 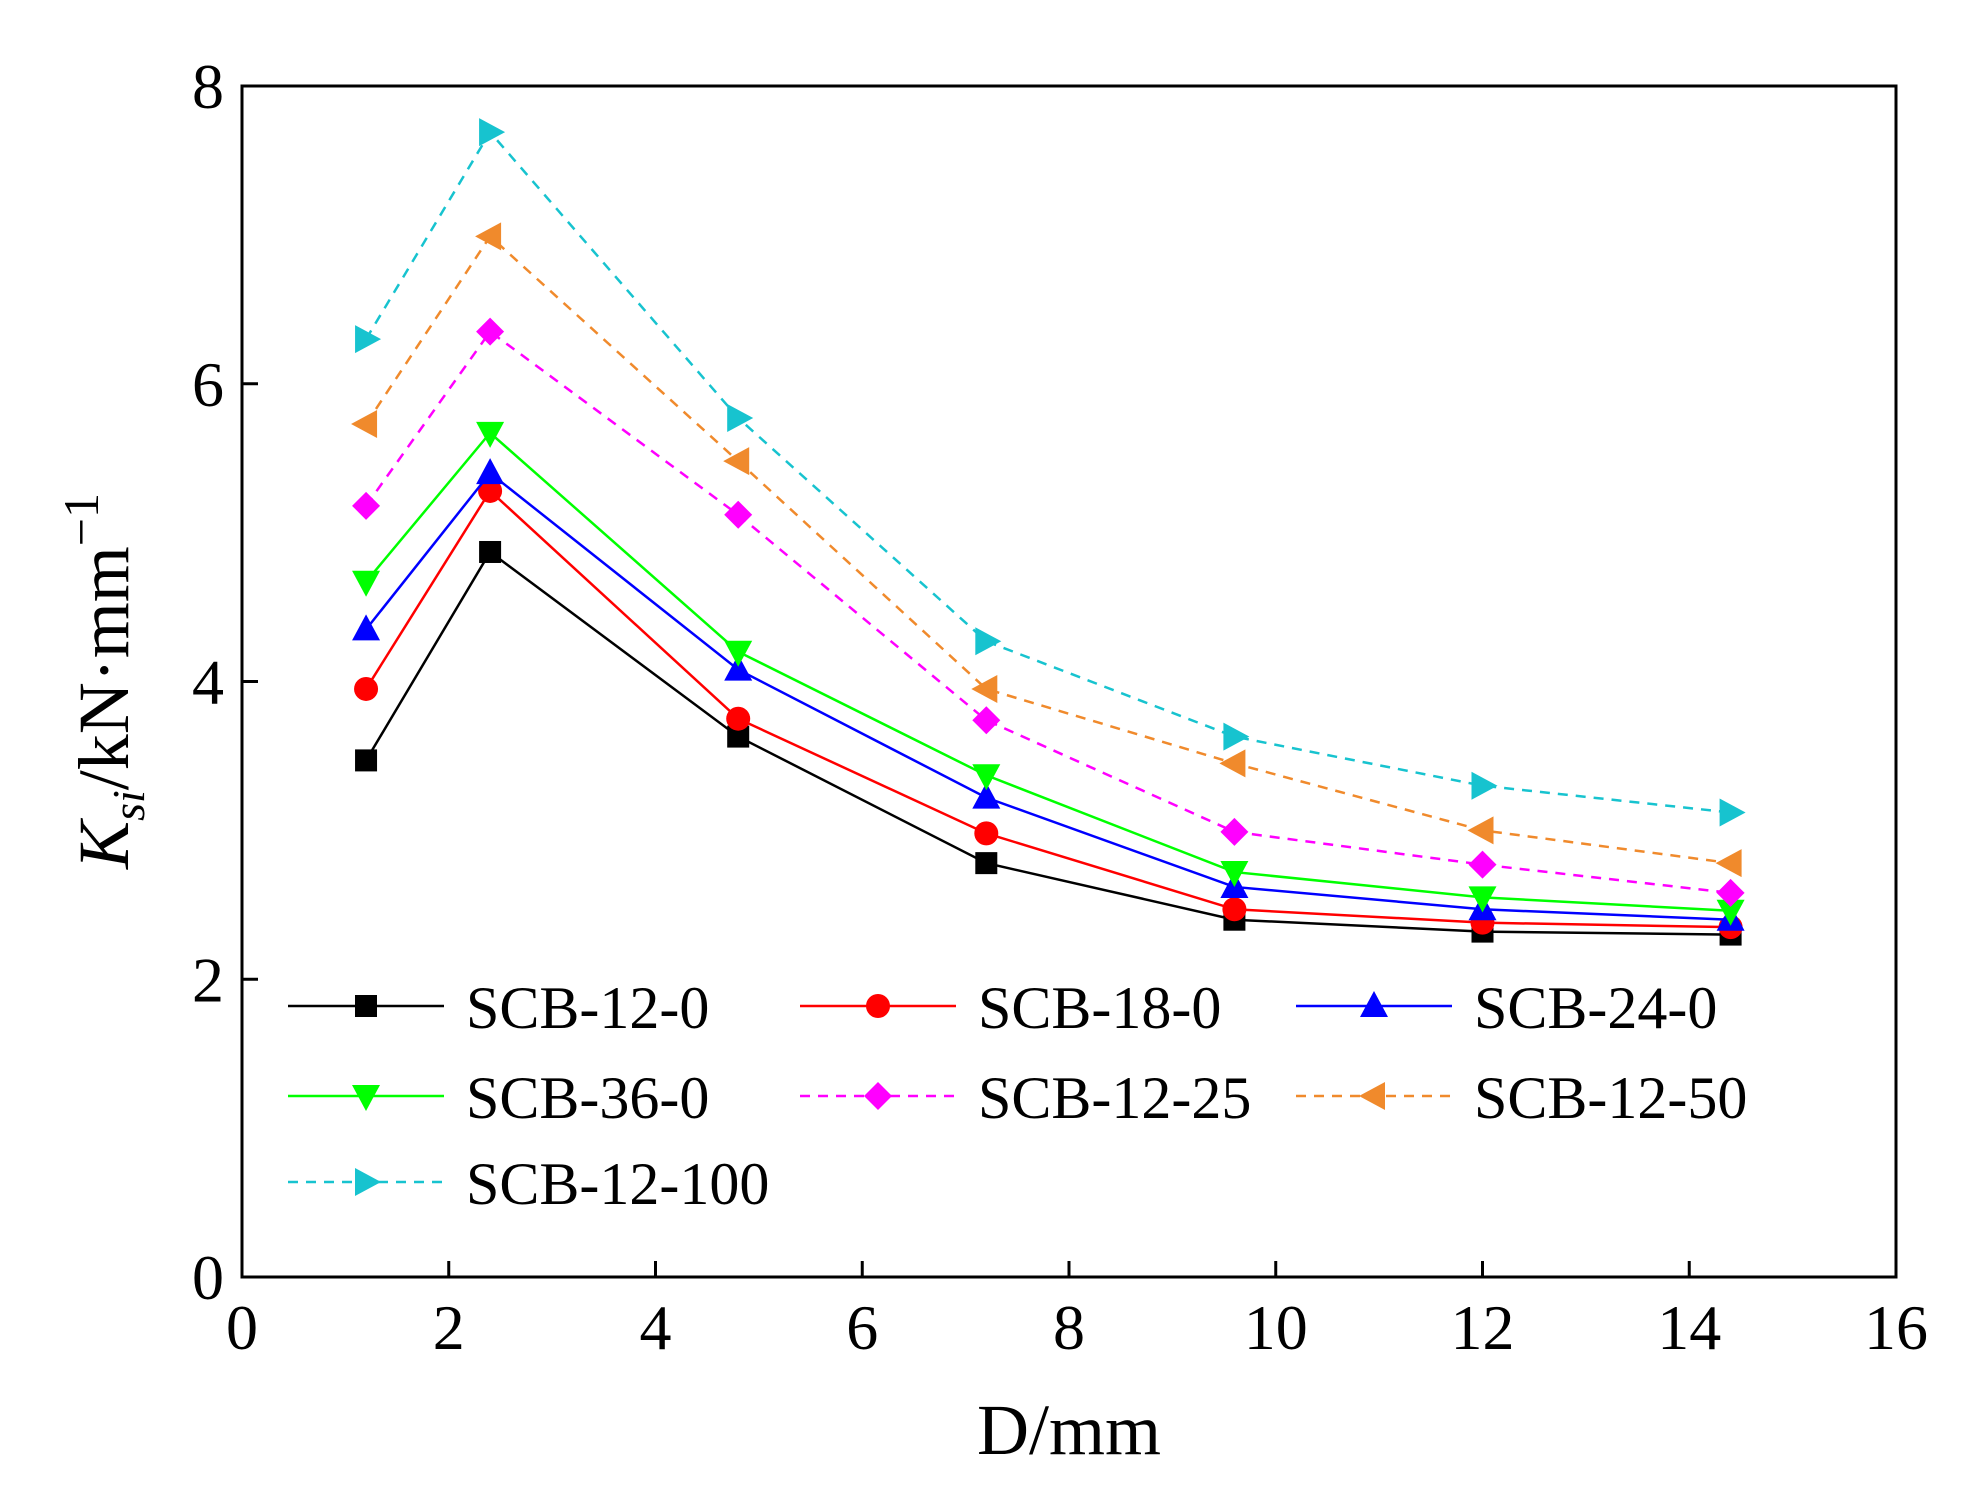 I want to click on y-axis-label: Ksi/kN·mm−1, so click(x=103, y=681).